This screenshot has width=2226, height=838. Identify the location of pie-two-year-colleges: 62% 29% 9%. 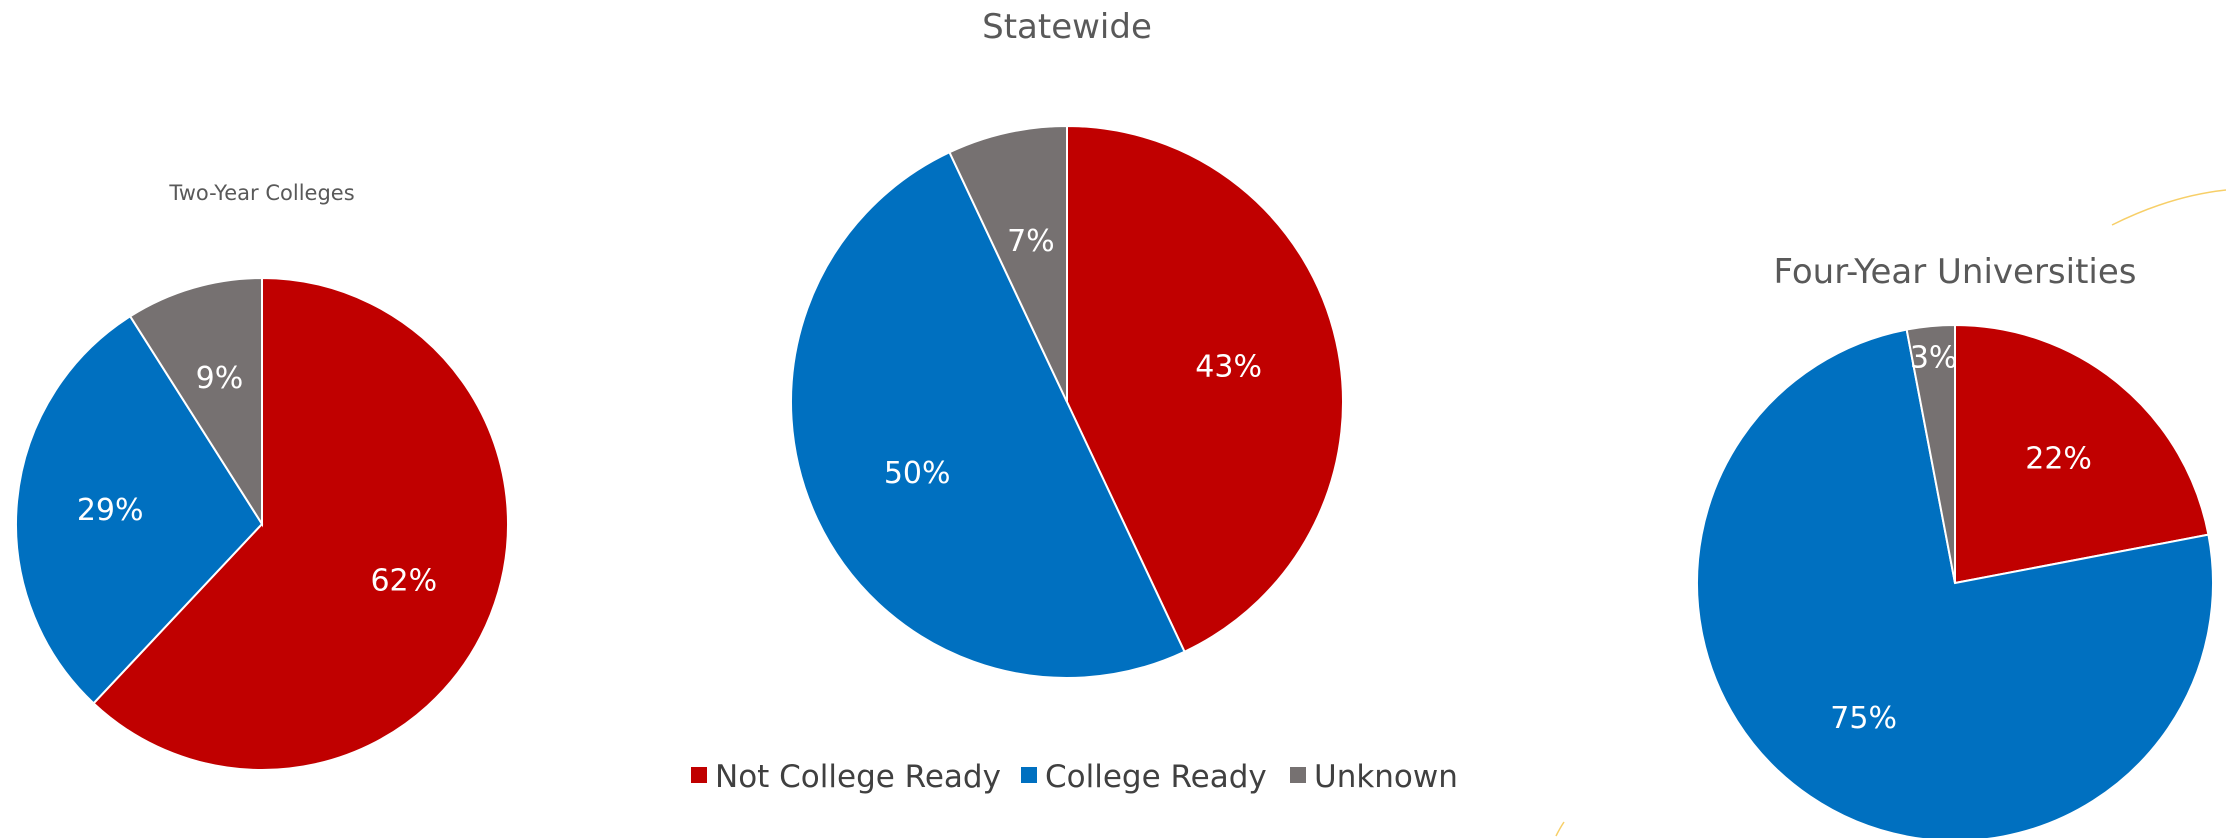
(262, 523).